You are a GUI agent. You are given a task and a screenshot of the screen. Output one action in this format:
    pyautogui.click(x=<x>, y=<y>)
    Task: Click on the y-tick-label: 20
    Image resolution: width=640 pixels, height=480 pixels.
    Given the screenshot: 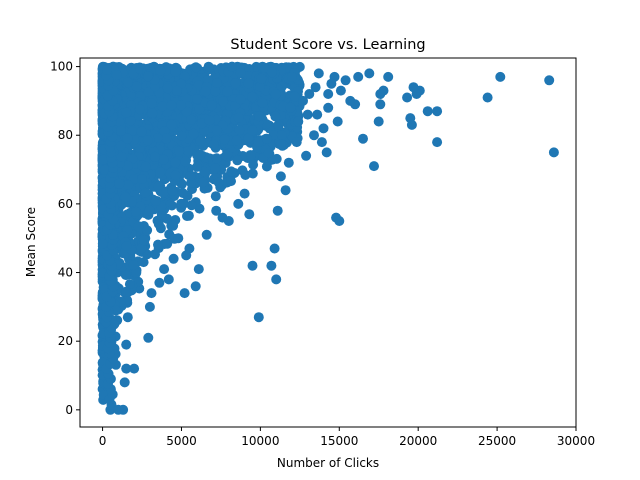 What is the action you would take?
    pyautogui.click(x=65, y=341)
    